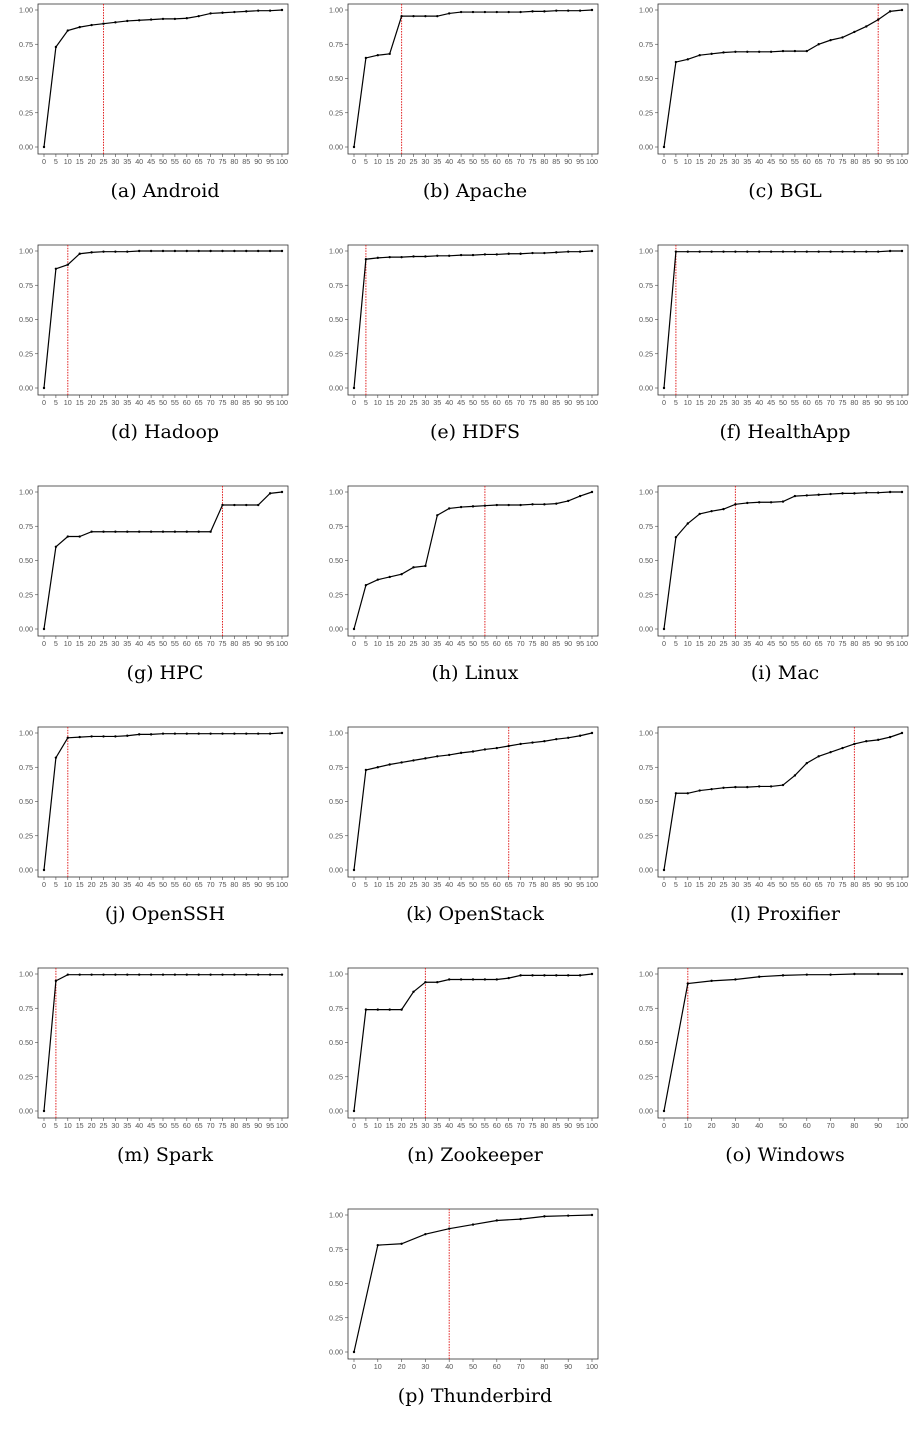  Describe the element at coordinates (475, 914) in the screenshot. I see `chart-caption: (k) OpenStack` at that location.